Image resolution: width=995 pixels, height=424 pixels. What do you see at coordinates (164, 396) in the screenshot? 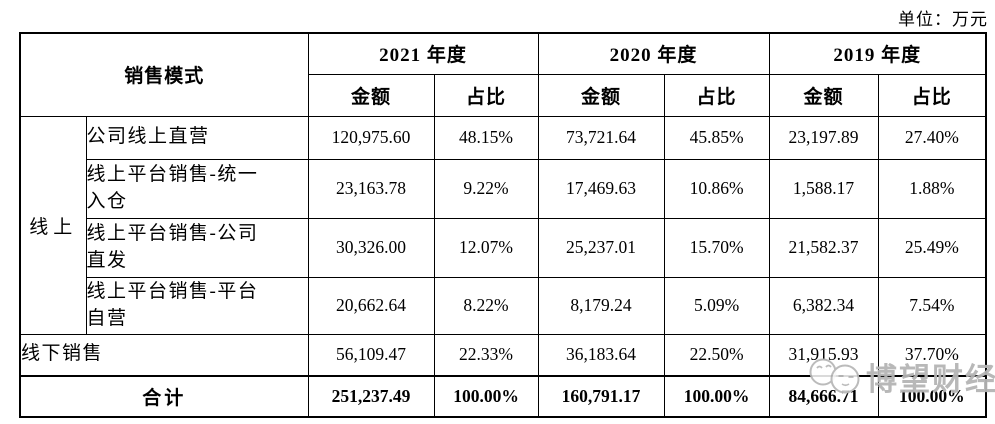
I see `row-label-total: 合计` at bounding box center [164, 396].